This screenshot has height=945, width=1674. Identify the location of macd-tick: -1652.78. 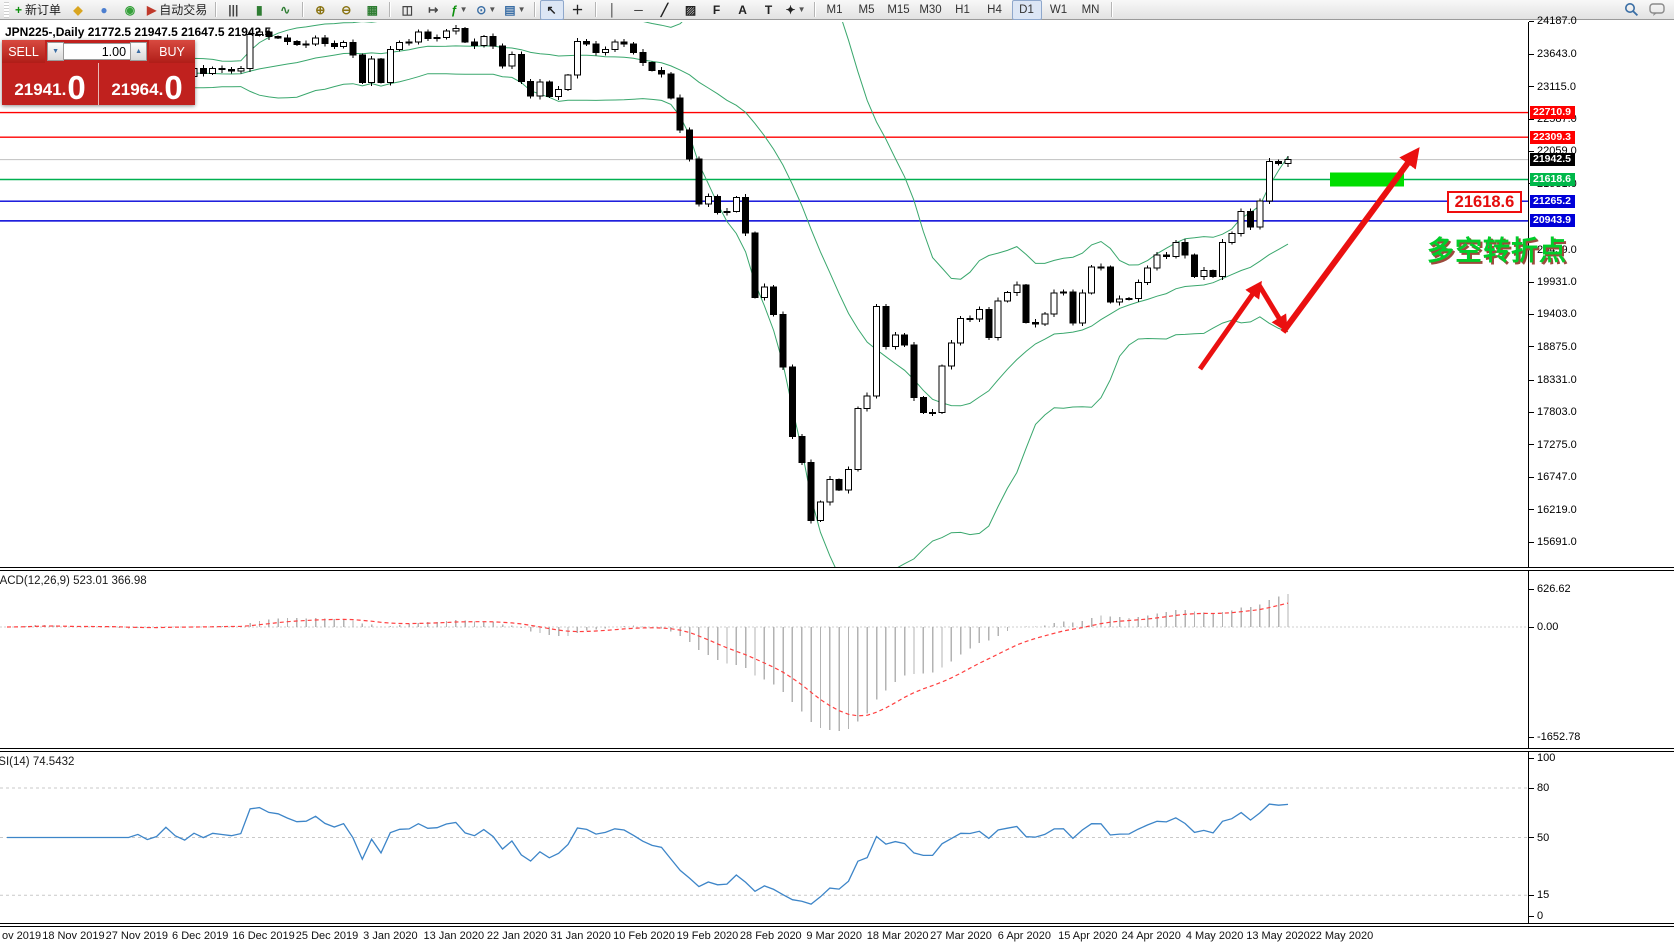
(1554, 737).